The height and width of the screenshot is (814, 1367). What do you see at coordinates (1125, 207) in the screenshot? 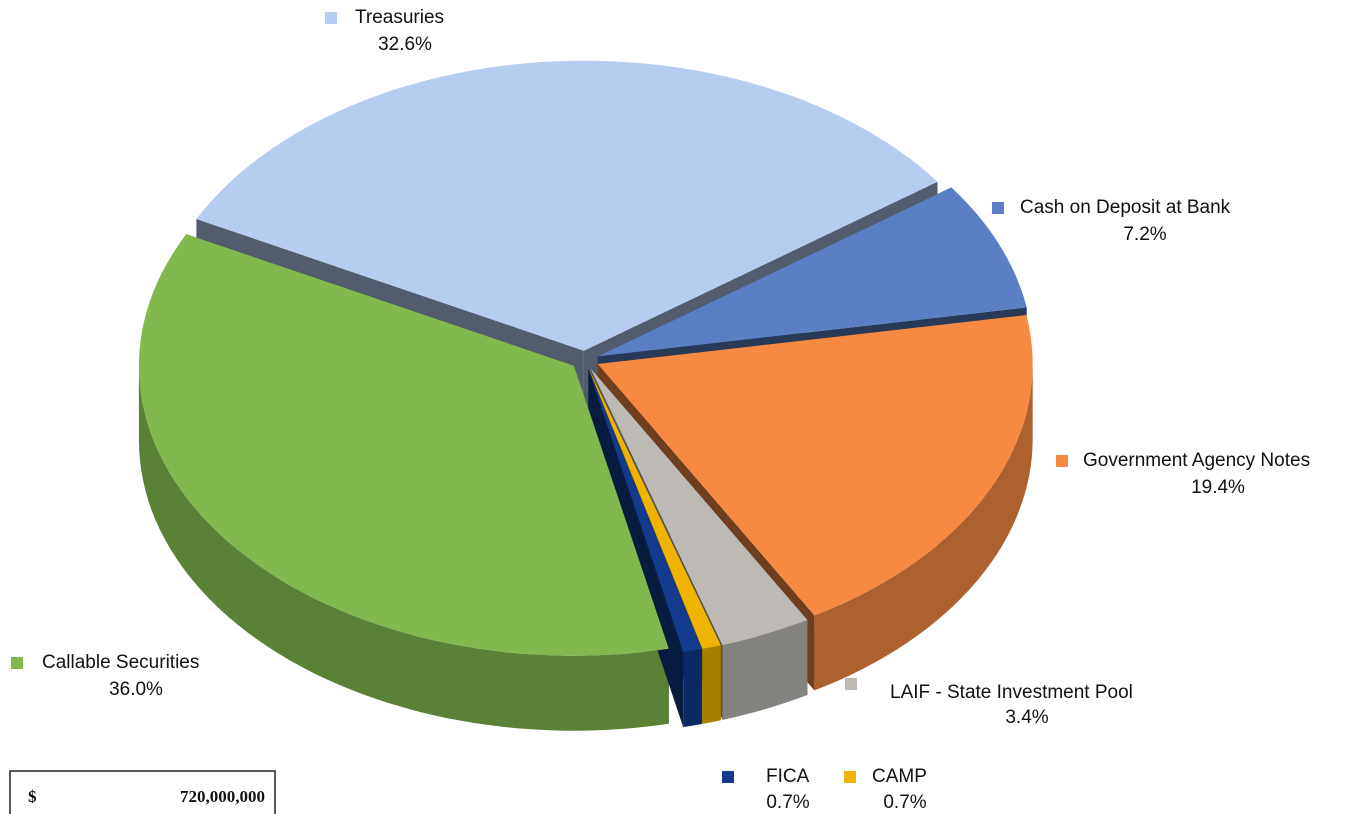
I see `slice-label: Cash on Deposit at Bank` at bounding box center [1125, 207].